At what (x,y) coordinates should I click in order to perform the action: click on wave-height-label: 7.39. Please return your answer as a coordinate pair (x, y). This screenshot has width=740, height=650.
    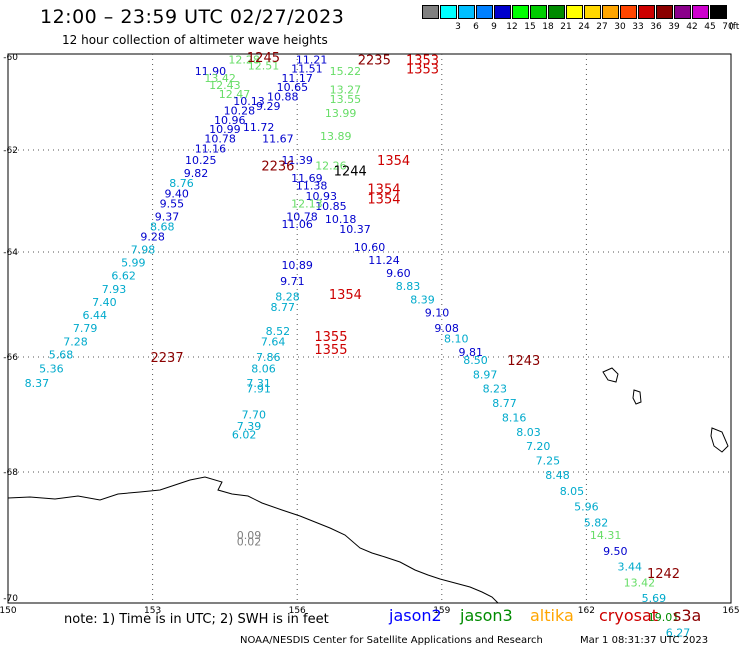
    Looking at the image, I should click on (249, 426).